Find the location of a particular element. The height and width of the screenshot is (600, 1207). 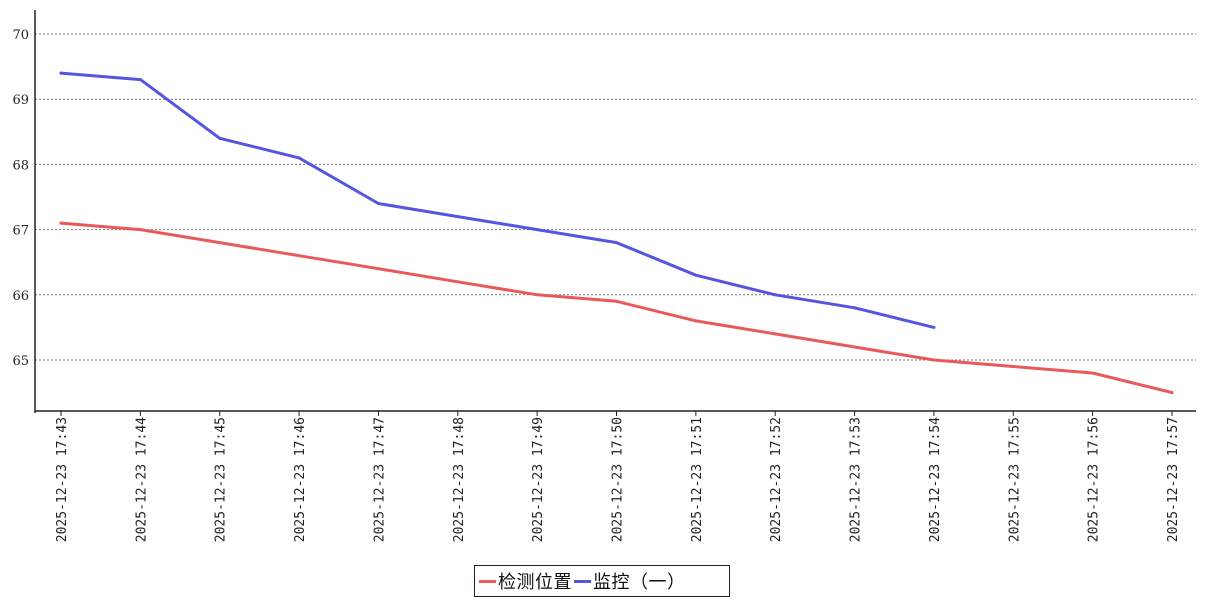

x-tick-label-10: 2025-12-23 17:53 is located at coordinates (856, 479).